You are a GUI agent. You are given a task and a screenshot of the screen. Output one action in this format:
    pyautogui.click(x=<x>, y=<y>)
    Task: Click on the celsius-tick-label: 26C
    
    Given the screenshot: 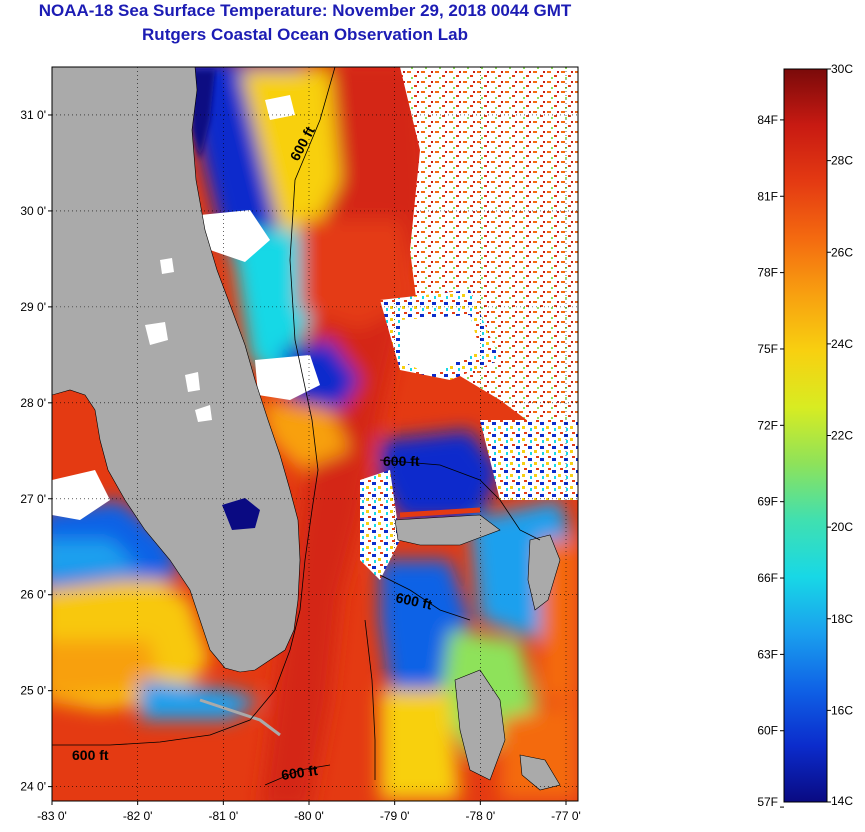 What is the action you would take?
    pyautogui.click(x=842, y=252)
    